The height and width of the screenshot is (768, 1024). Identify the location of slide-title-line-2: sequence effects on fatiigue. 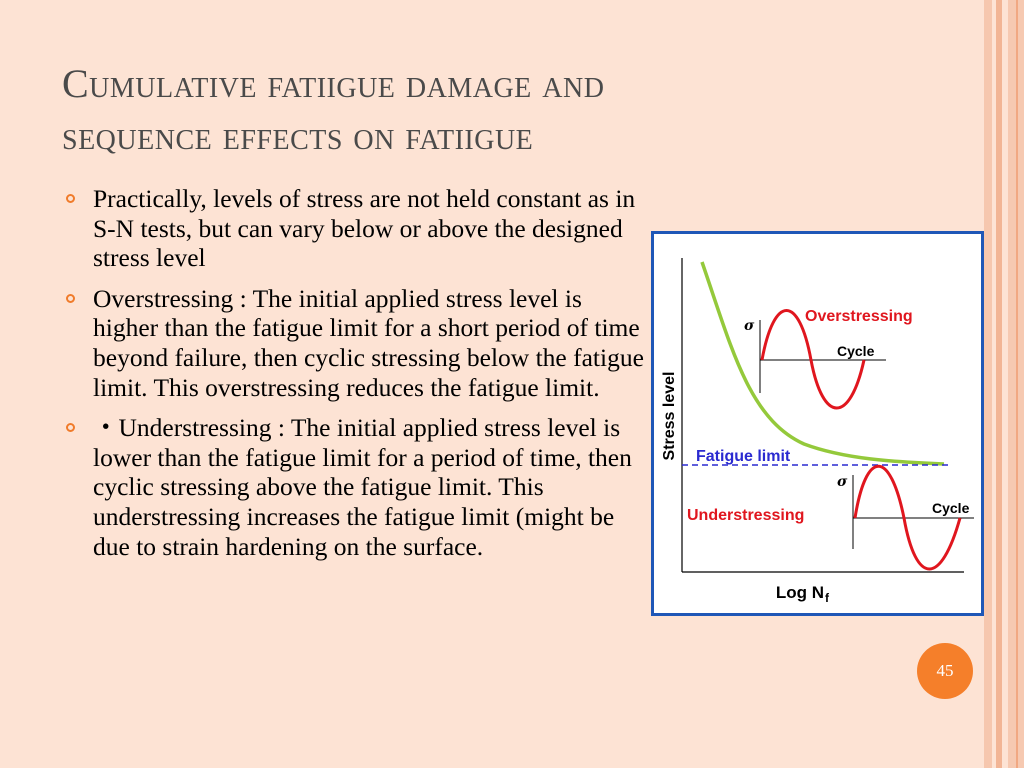
(298, 135).